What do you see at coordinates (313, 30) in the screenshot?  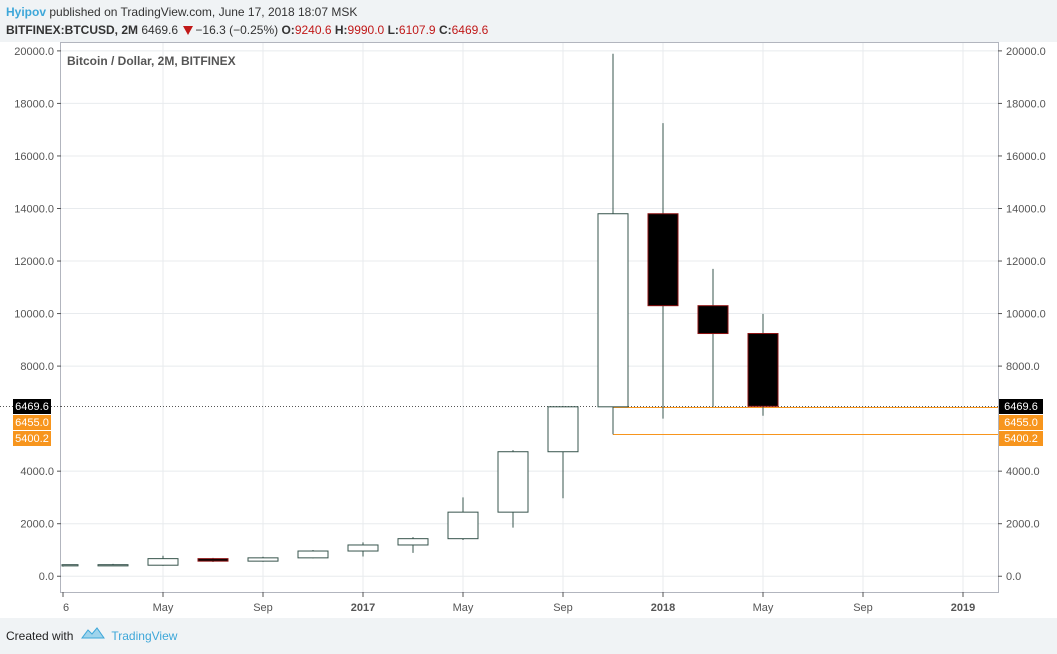 I see `open-value: 9240.6` at bounding box center [313, 30].